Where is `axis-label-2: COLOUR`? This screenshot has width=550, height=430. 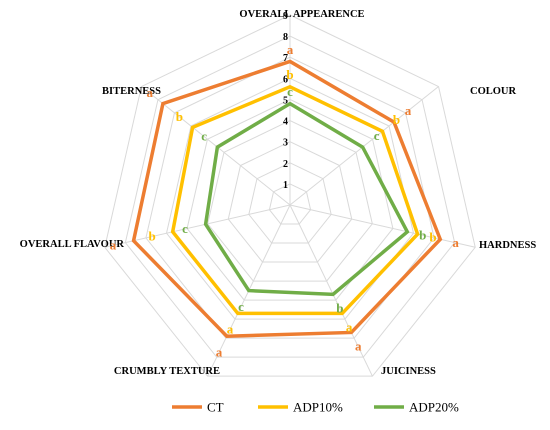 axis-label-2: COLOUR is located at coordinates (493, 91).